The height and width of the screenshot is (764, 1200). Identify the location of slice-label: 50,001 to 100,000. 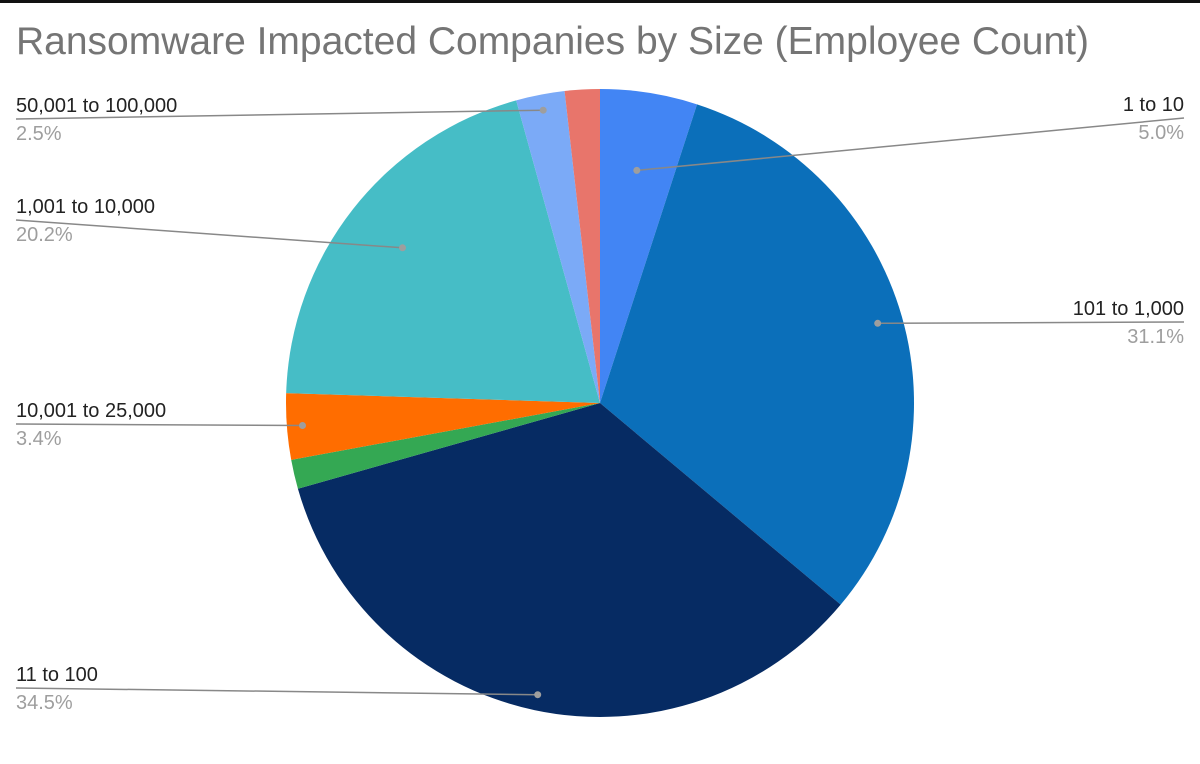
(96, 106).